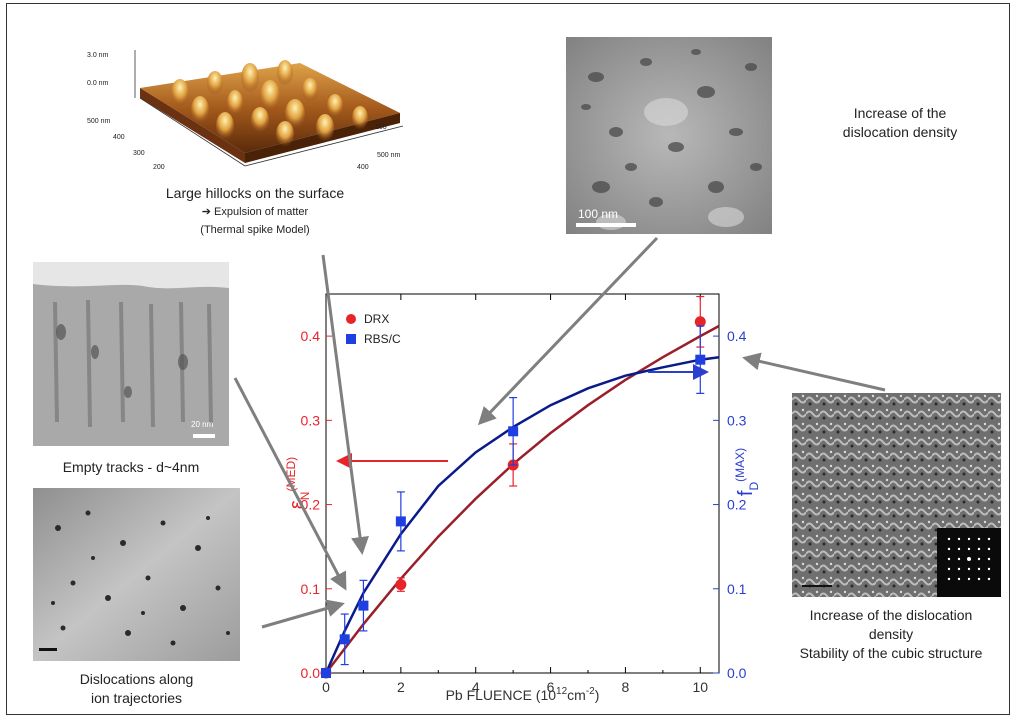  Describe the element at coordinates (311, 336) in the screenshot. I see `y-left-tick-label: 0.4` at that location.